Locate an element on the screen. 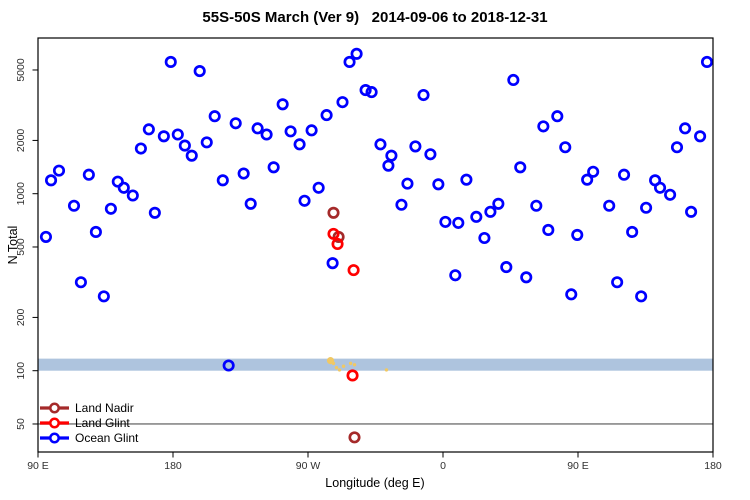  legend-marker-ocean-glint is located at coordinates (54, 438).